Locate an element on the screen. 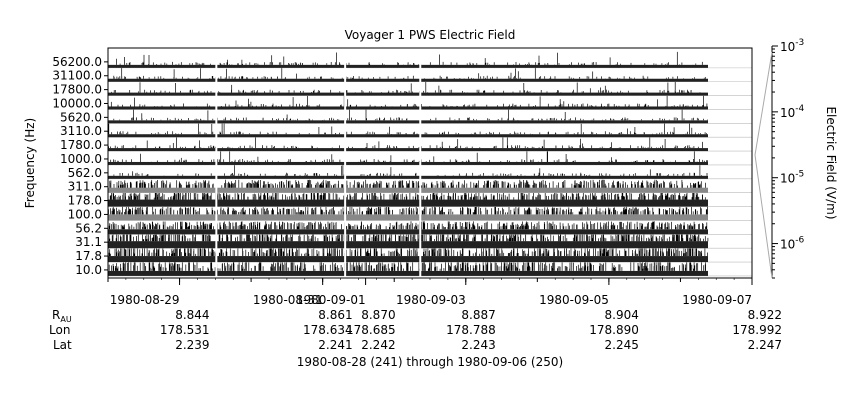  y-tick-label: 3110.0 is located at coordinates (81, 131).